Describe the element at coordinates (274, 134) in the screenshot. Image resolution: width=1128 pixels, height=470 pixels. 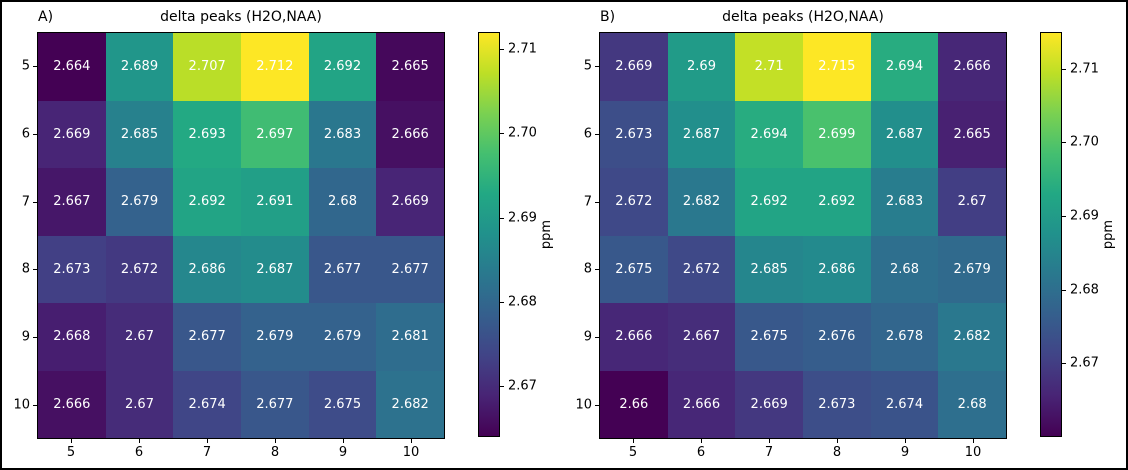
I see `heatmap-cell: 2.697` at that location.